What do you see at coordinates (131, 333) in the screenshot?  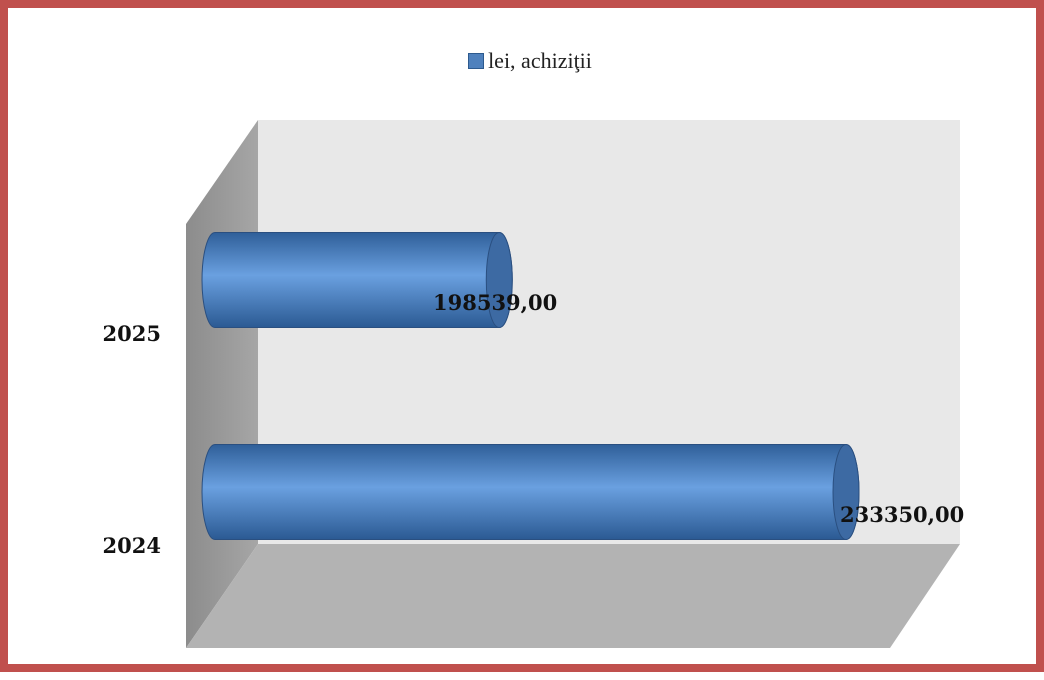 I see `category-label-2025: 2025` at bounding box center [131, 333].